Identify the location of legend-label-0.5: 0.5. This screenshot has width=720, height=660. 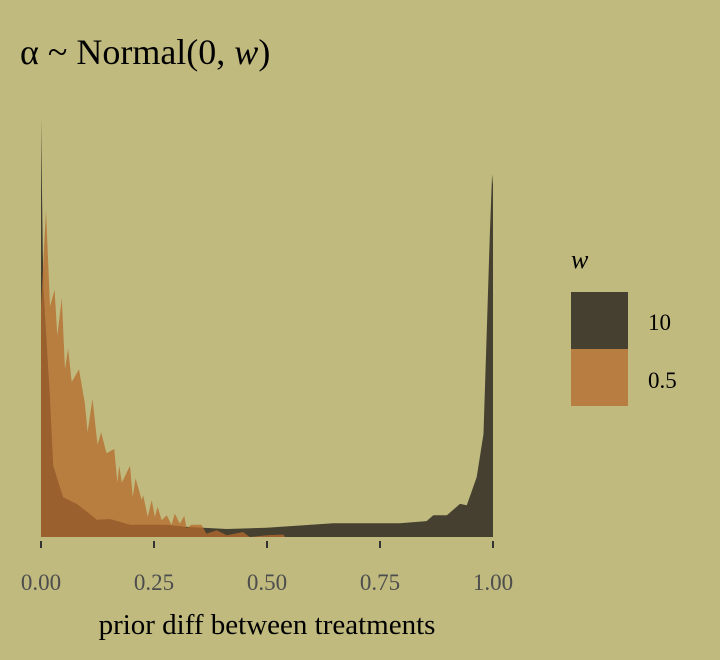
(662, 380).